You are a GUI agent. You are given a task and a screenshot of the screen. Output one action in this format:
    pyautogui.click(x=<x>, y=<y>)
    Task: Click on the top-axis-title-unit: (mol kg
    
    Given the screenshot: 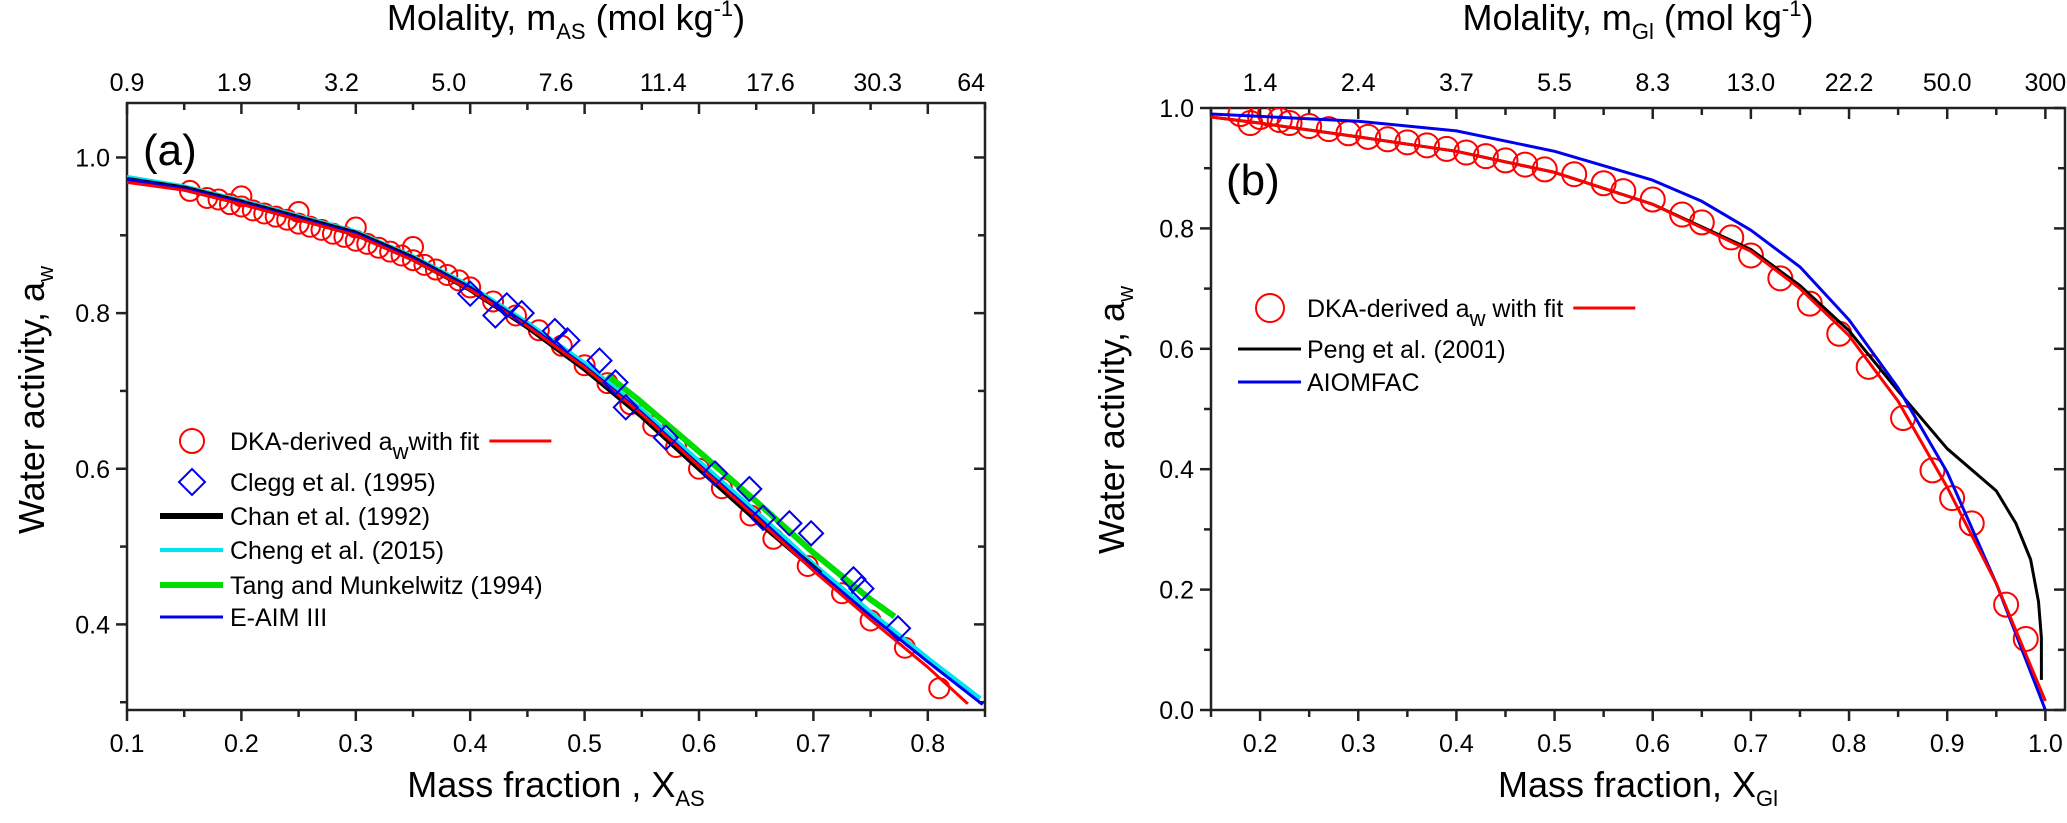 What is the action you would take?
    pyautogui.click(x=650, y=19)
    